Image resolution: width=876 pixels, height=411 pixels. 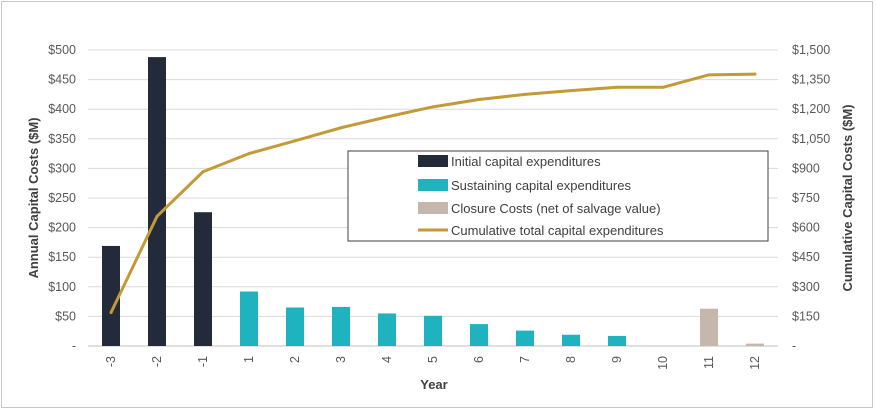 What do you see at coordinates (74, 346) in the screenshot?
I see `left-tick-label: -` at bounding box center [74, 346].